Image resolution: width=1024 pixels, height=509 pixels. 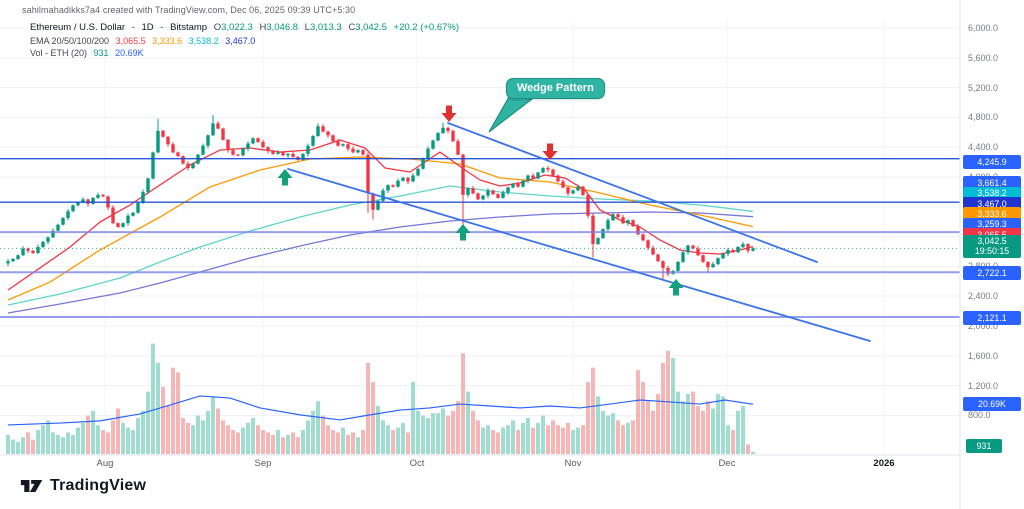 What do you see at coordinates (992, 214) in the screenshot?
I see `price-level-badge: 3,333.6` at bounding box center [992, 214].